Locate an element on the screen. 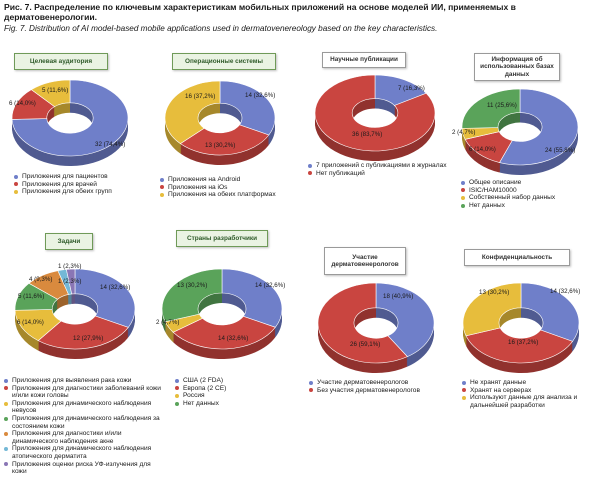 The image size is (593, 498). legend-countries: США (2 FDA) Европа (2 CE) Россия Нет данных is located at coordinates (225, 392).